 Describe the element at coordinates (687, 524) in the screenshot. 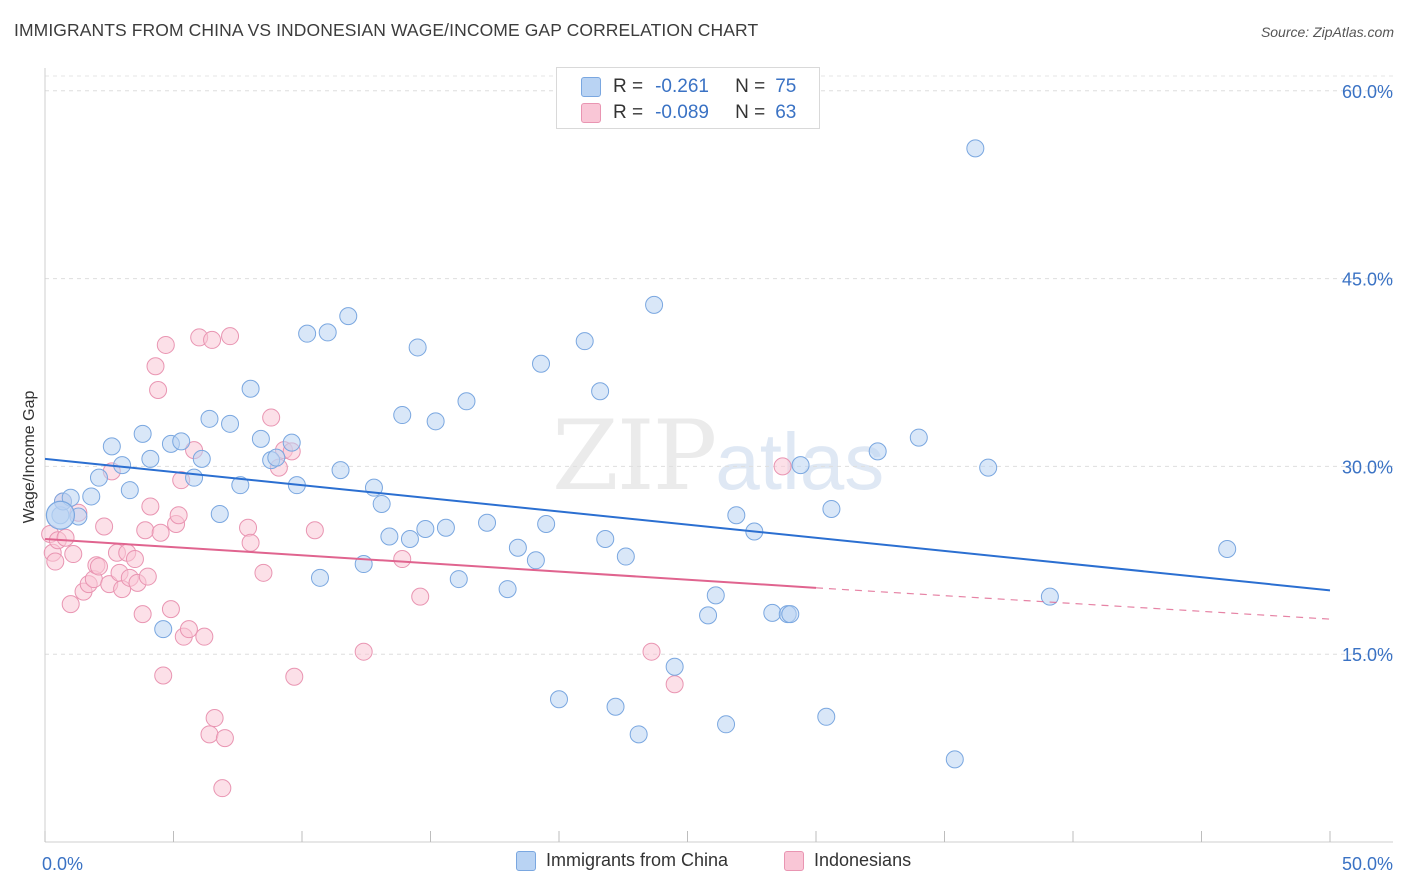

I see `trend-line-china` at that location.